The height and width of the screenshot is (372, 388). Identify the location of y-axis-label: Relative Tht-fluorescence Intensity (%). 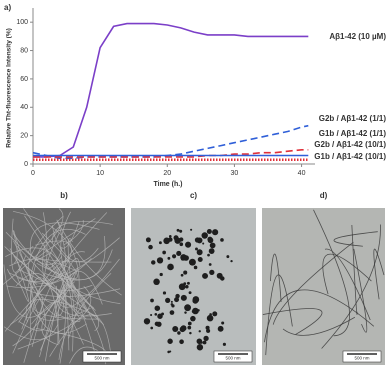
(9, 88).